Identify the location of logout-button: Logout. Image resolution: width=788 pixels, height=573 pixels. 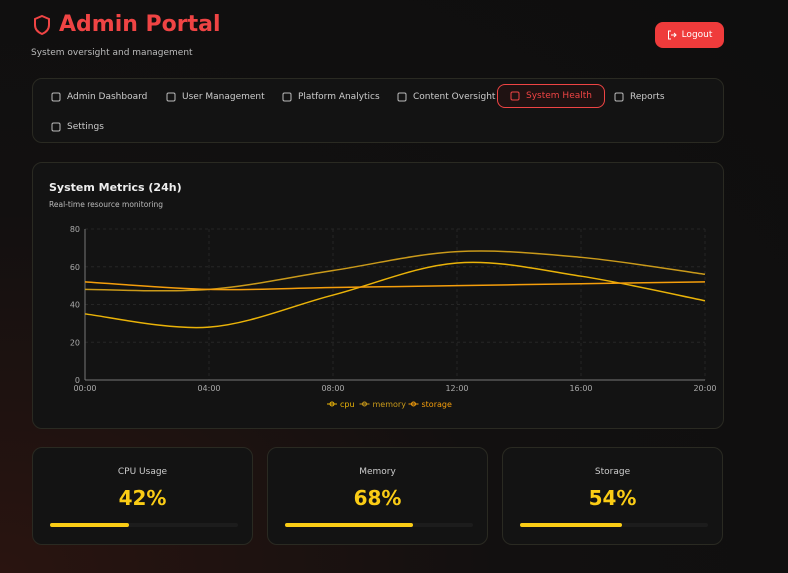
(689, 35).